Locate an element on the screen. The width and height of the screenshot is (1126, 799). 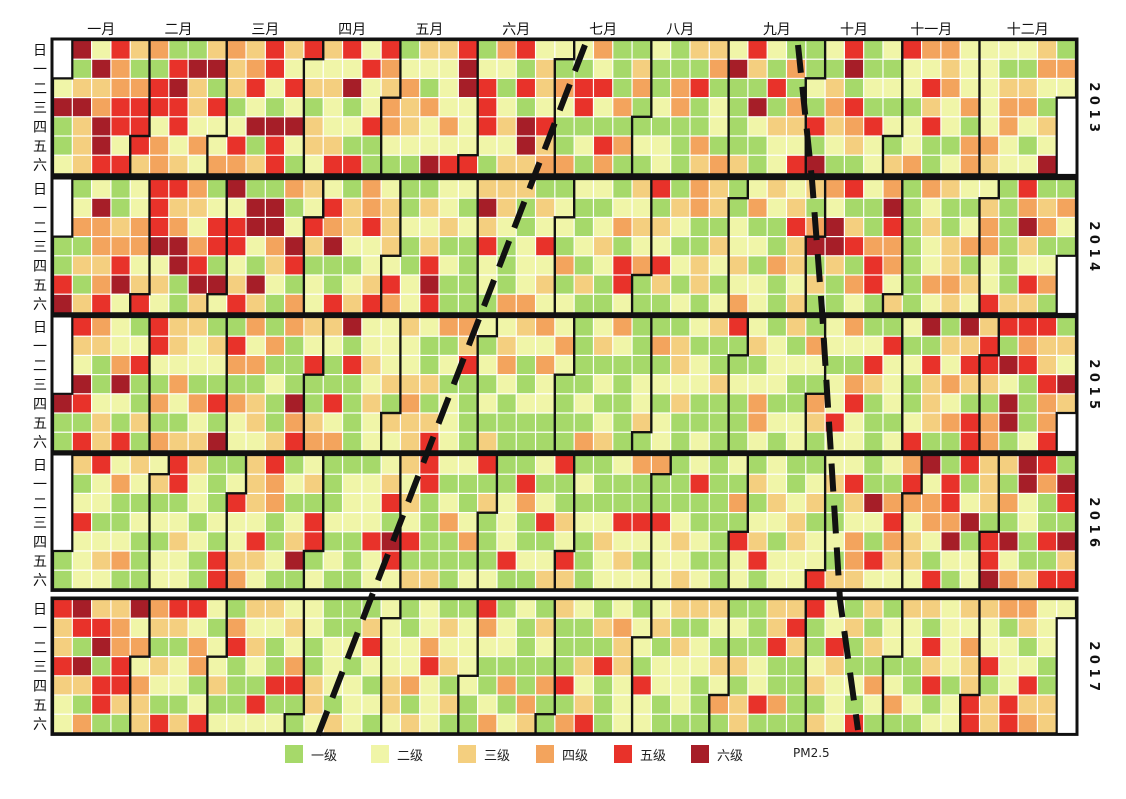
month-label: 十一月 is located at coordinates (931, 30).